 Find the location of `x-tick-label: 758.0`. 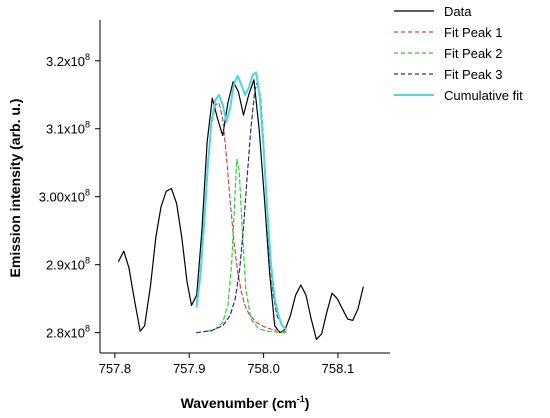

x-tick-label: 758.0 is located at coordinates (263, 368).